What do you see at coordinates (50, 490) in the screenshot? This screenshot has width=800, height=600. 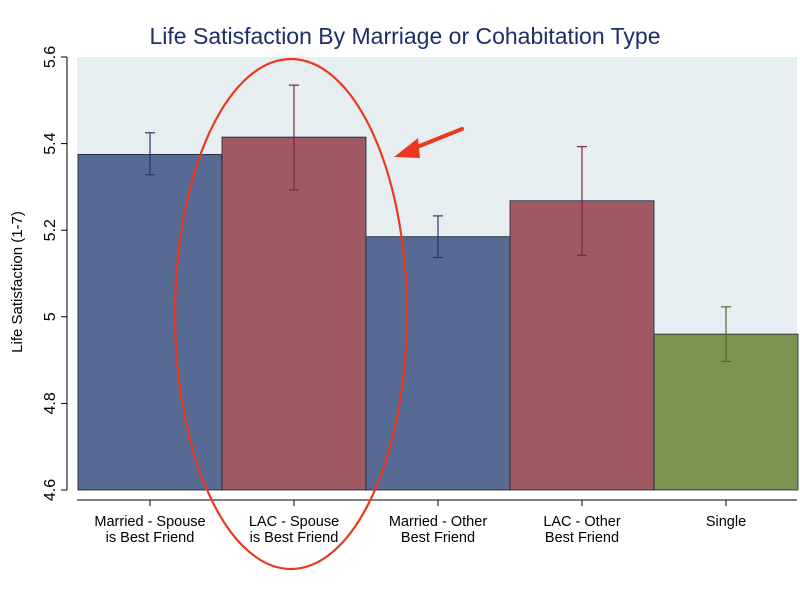 I see `y-tick-label: 4.6` at bounding box center [50, 490].